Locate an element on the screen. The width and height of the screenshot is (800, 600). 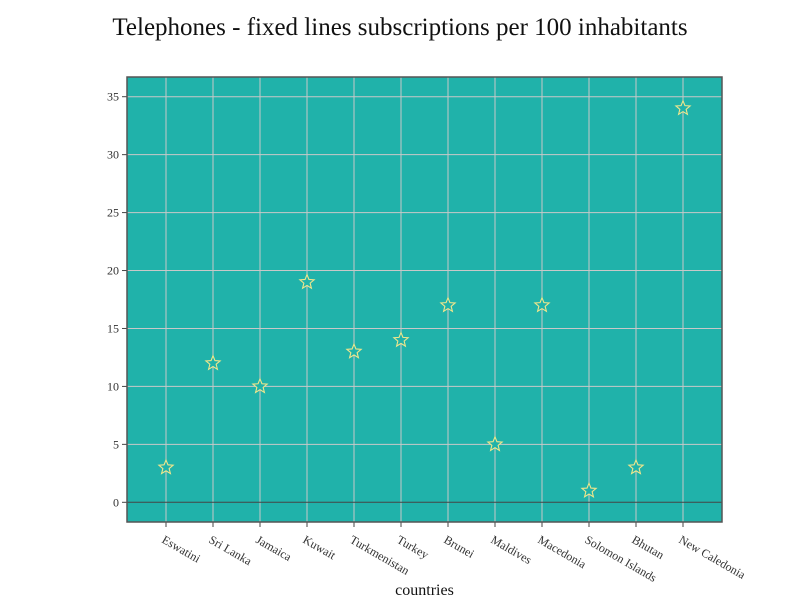
y-tick-label: 15 is located at coordinates (113, 328).